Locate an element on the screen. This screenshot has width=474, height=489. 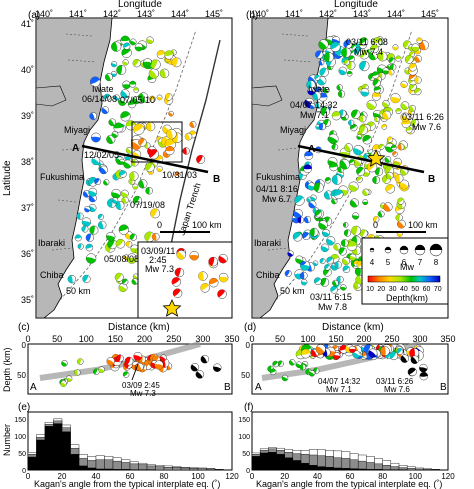
depth-tick: 50 is located at coordinates (415, 289).